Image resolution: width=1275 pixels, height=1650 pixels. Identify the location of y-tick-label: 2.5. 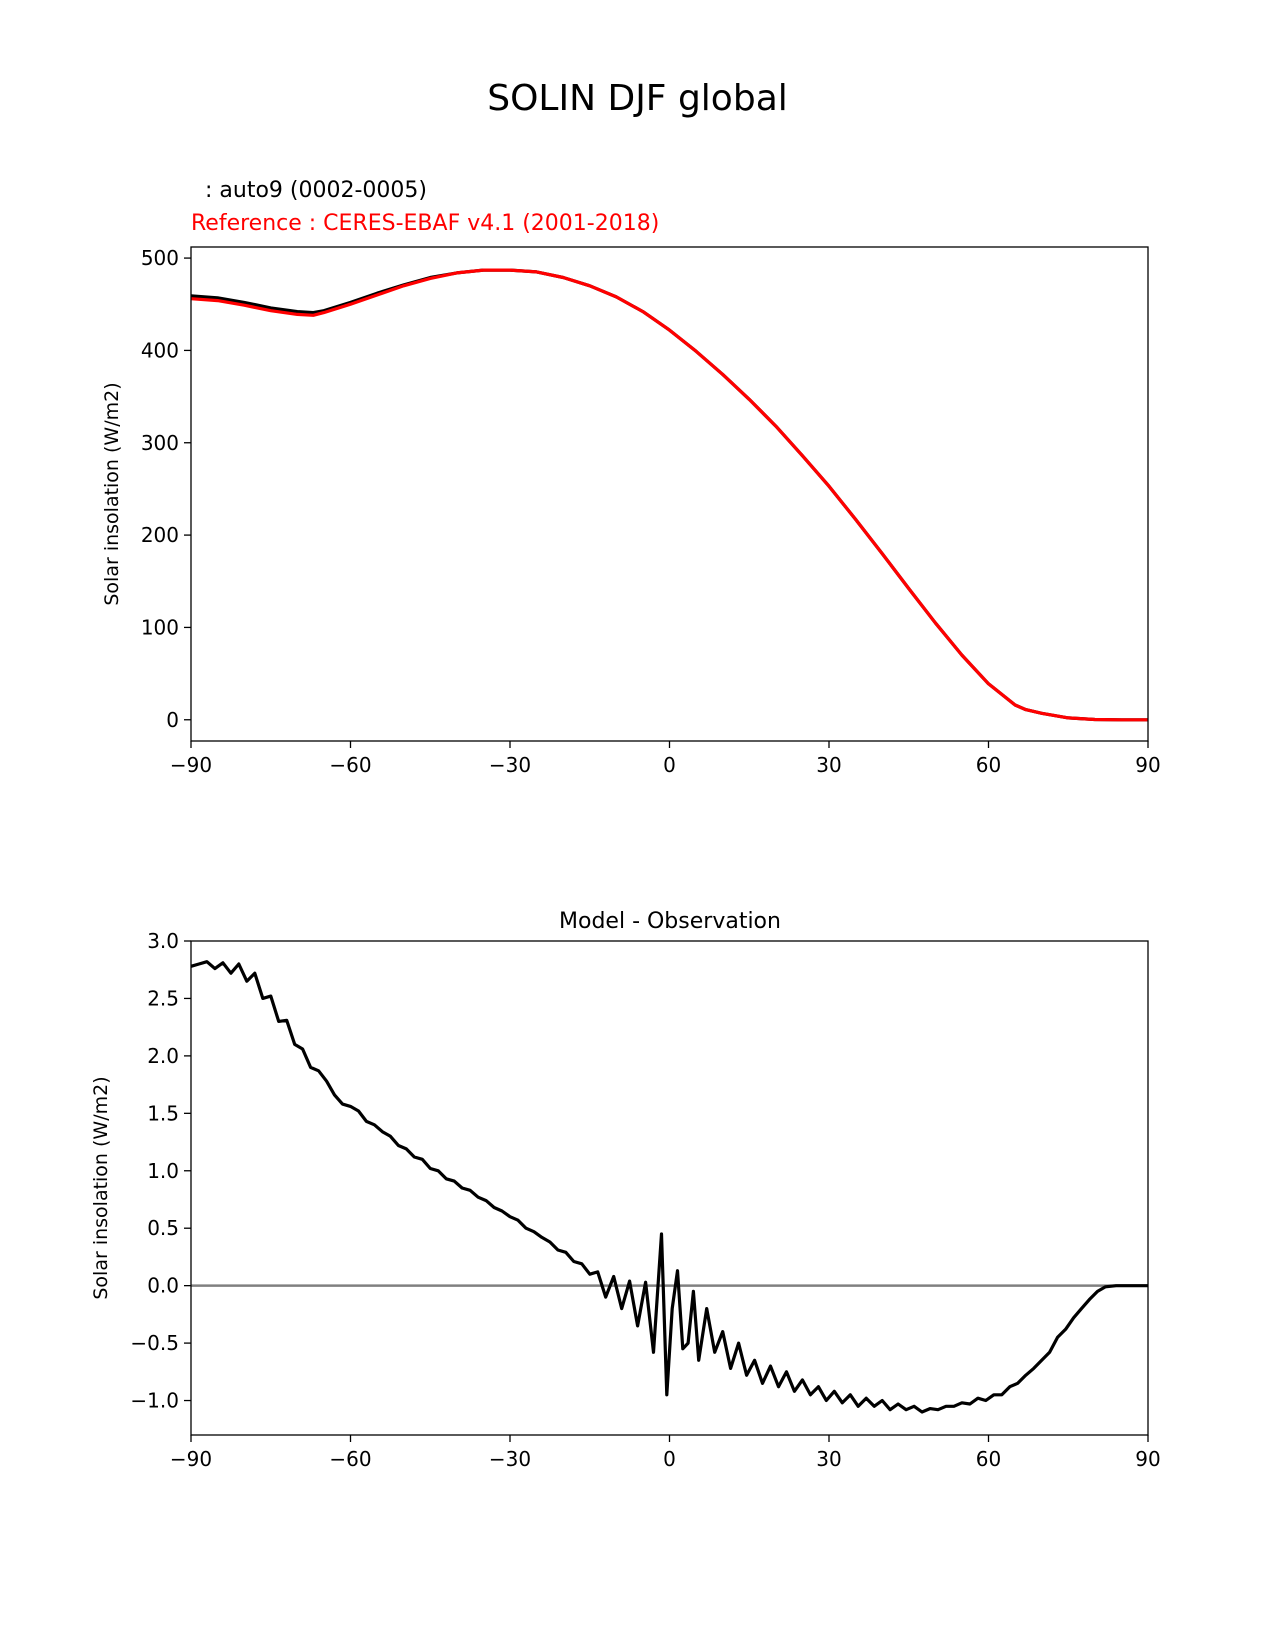
(163, 998).